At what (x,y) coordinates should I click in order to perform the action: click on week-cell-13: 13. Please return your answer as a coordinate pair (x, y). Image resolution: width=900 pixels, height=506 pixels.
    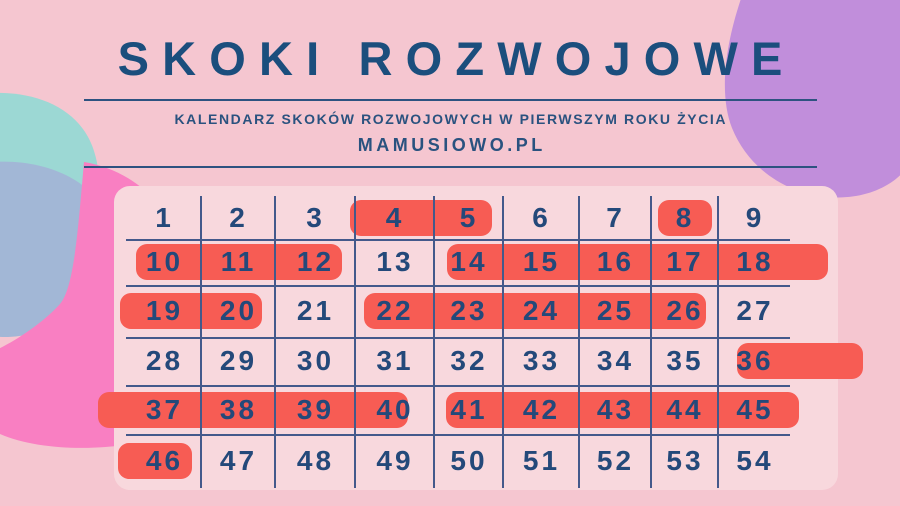
    Looking at the image, I should click on (395, 261).